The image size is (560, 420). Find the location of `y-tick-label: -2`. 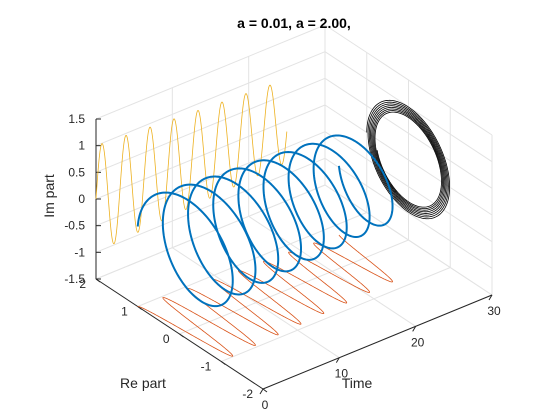

y-tick-label: -2 is located at coordinates (247, 394).